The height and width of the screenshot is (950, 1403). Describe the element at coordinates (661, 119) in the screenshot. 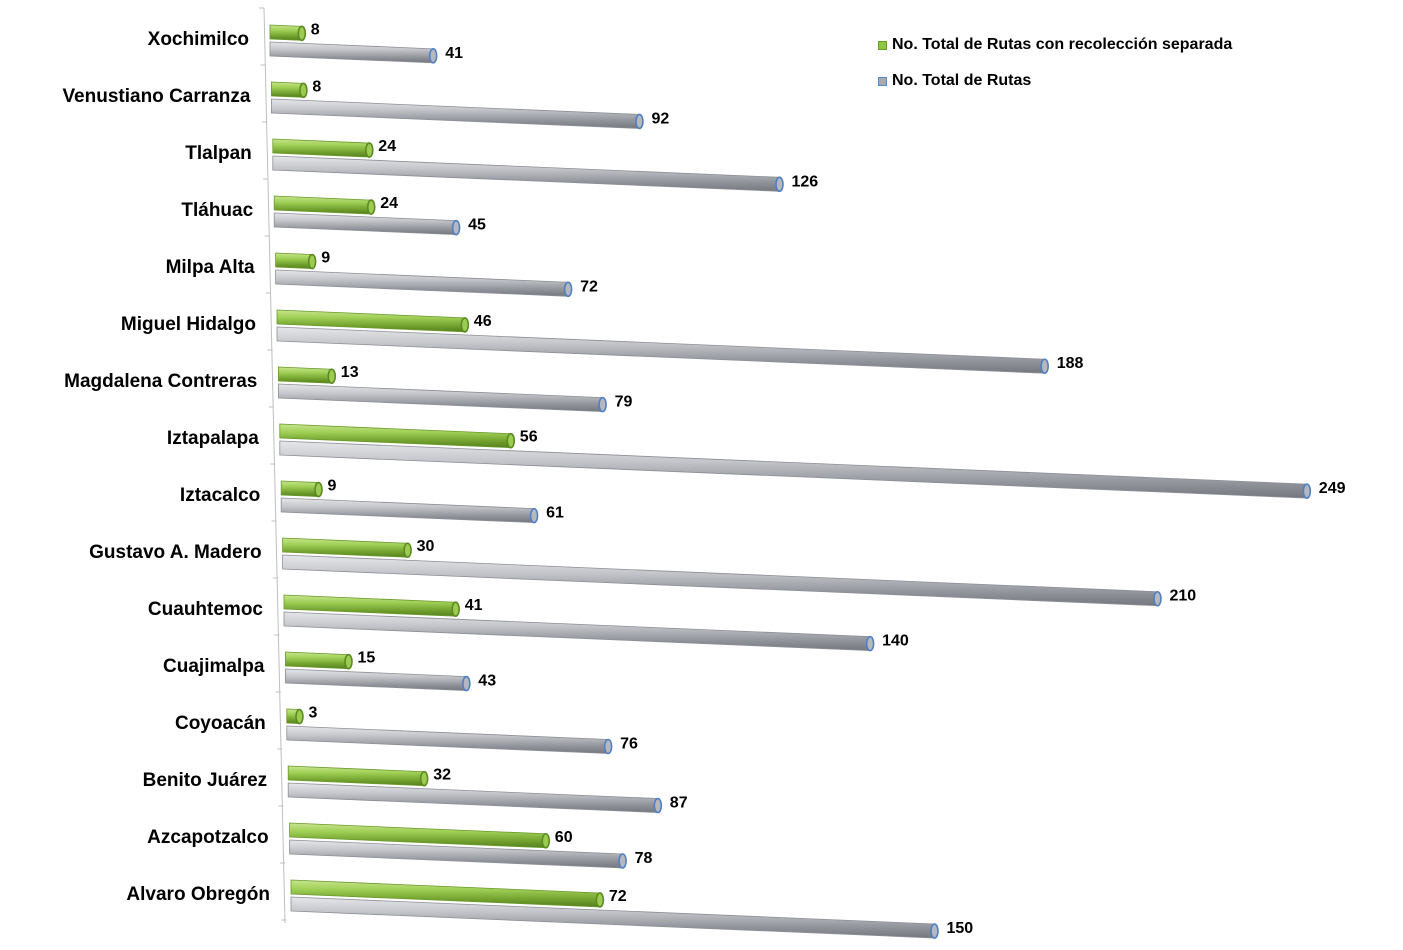

I see `data-label-series-2: 92` at that location.